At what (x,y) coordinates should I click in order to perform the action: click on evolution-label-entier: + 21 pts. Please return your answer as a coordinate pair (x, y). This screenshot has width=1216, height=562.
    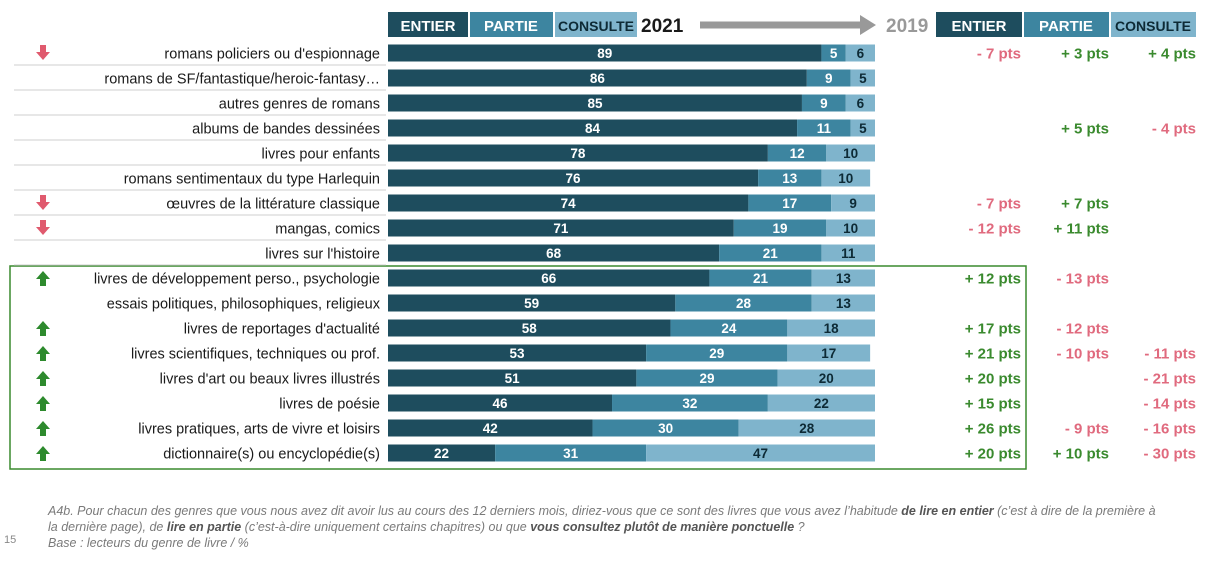
    Looking at the image, I should click on (993, 354).